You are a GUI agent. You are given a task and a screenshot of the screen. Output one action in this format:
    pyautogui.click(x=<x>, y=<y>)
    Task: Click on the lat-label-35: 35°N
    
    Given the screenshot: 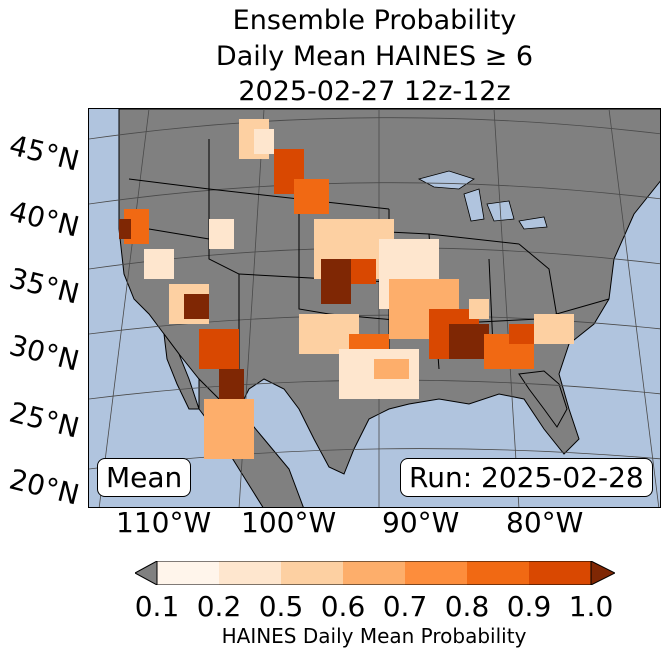 What is the action you would take?
    pyautogui.click(x=44, y=286)
    